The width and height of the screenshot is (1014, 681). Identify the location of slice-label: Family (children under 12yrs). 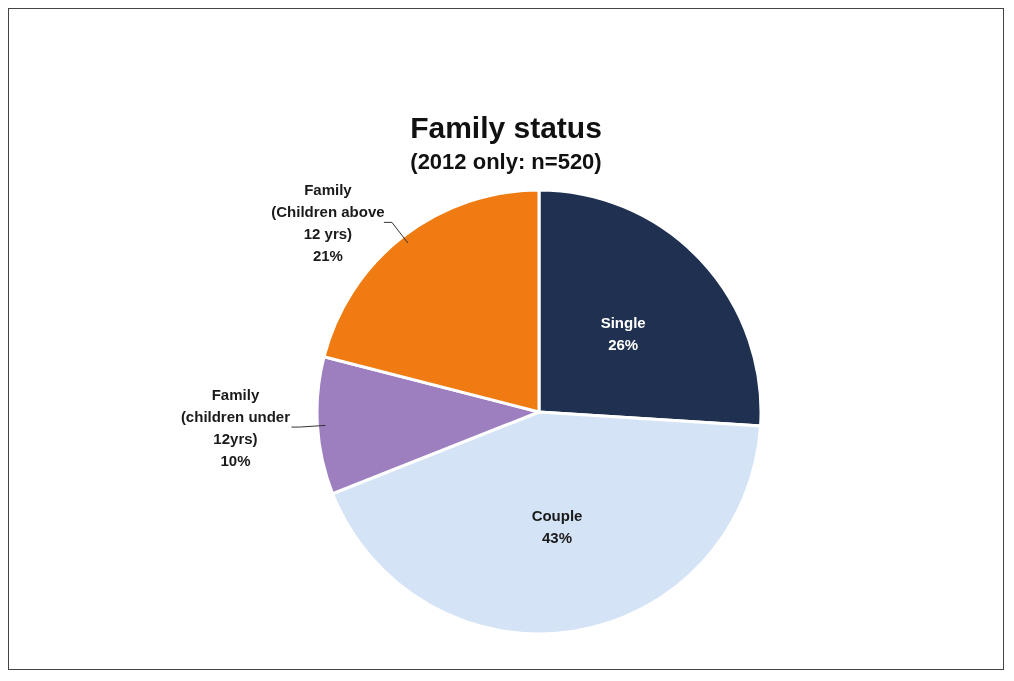
(235, 416).